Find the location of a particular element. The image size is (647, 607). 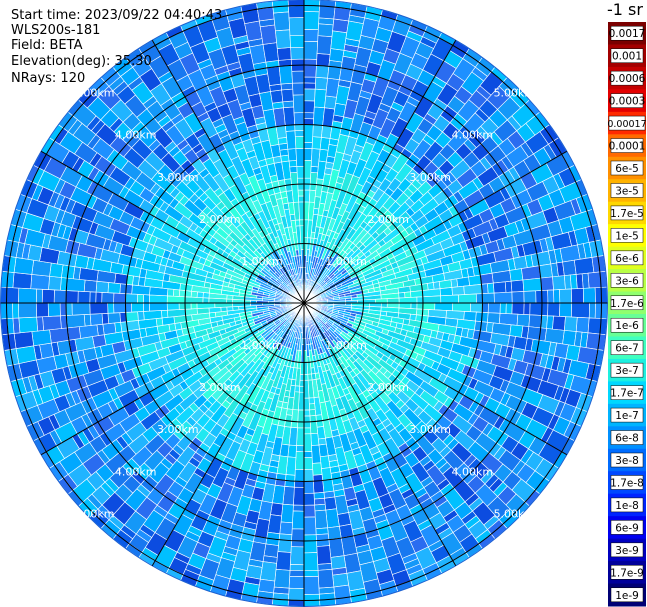

range-ring-label: 3.00km is located at coordinates (178, 177).